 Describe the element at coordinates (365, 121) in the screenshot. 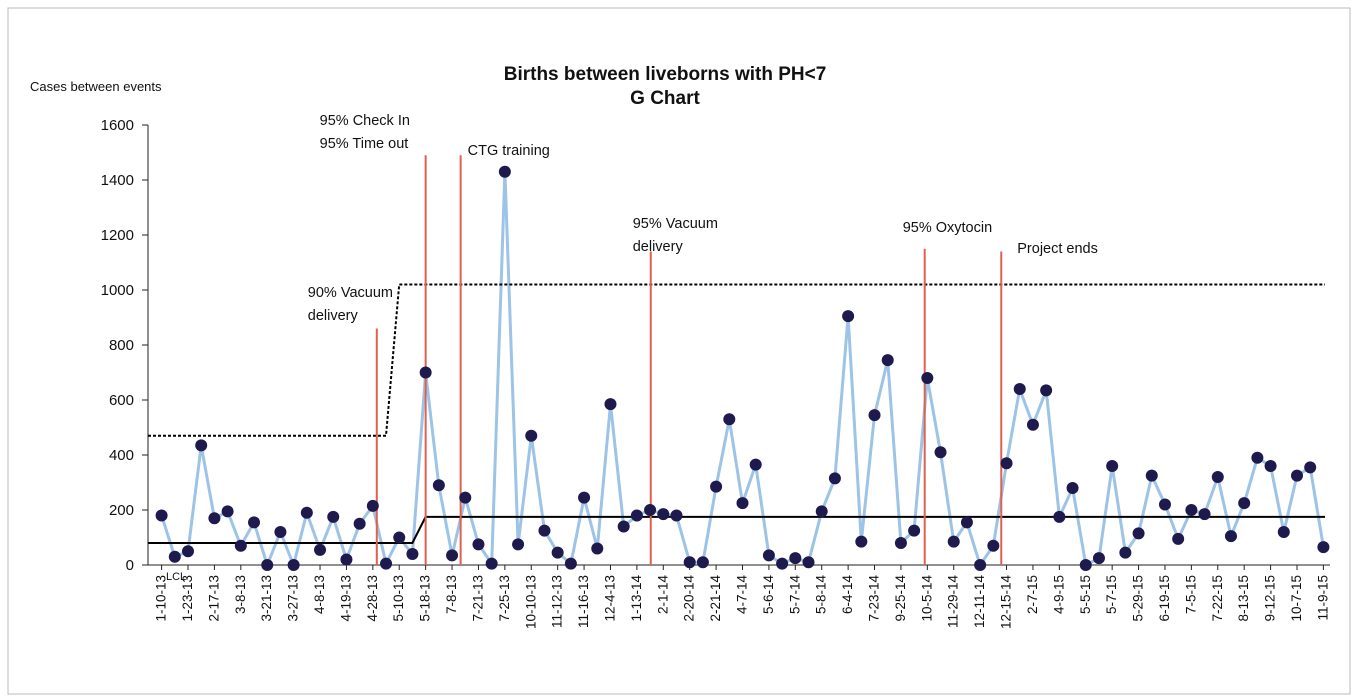

I see `event-label: 95% Check In` at that location.